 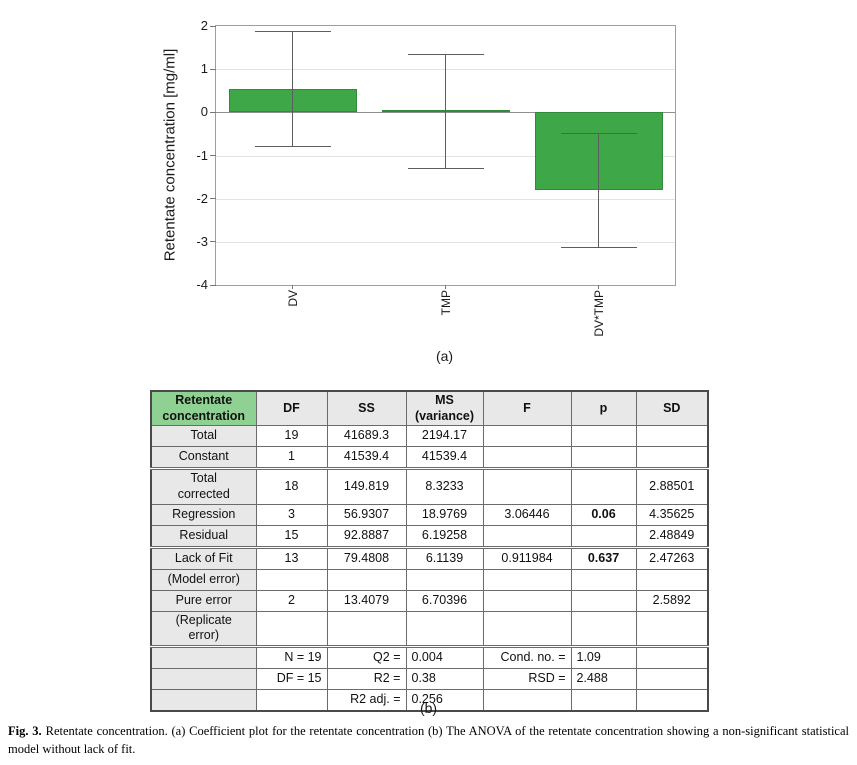 I want to click on table-cell: 13.4079, so click(x=366, y=600).